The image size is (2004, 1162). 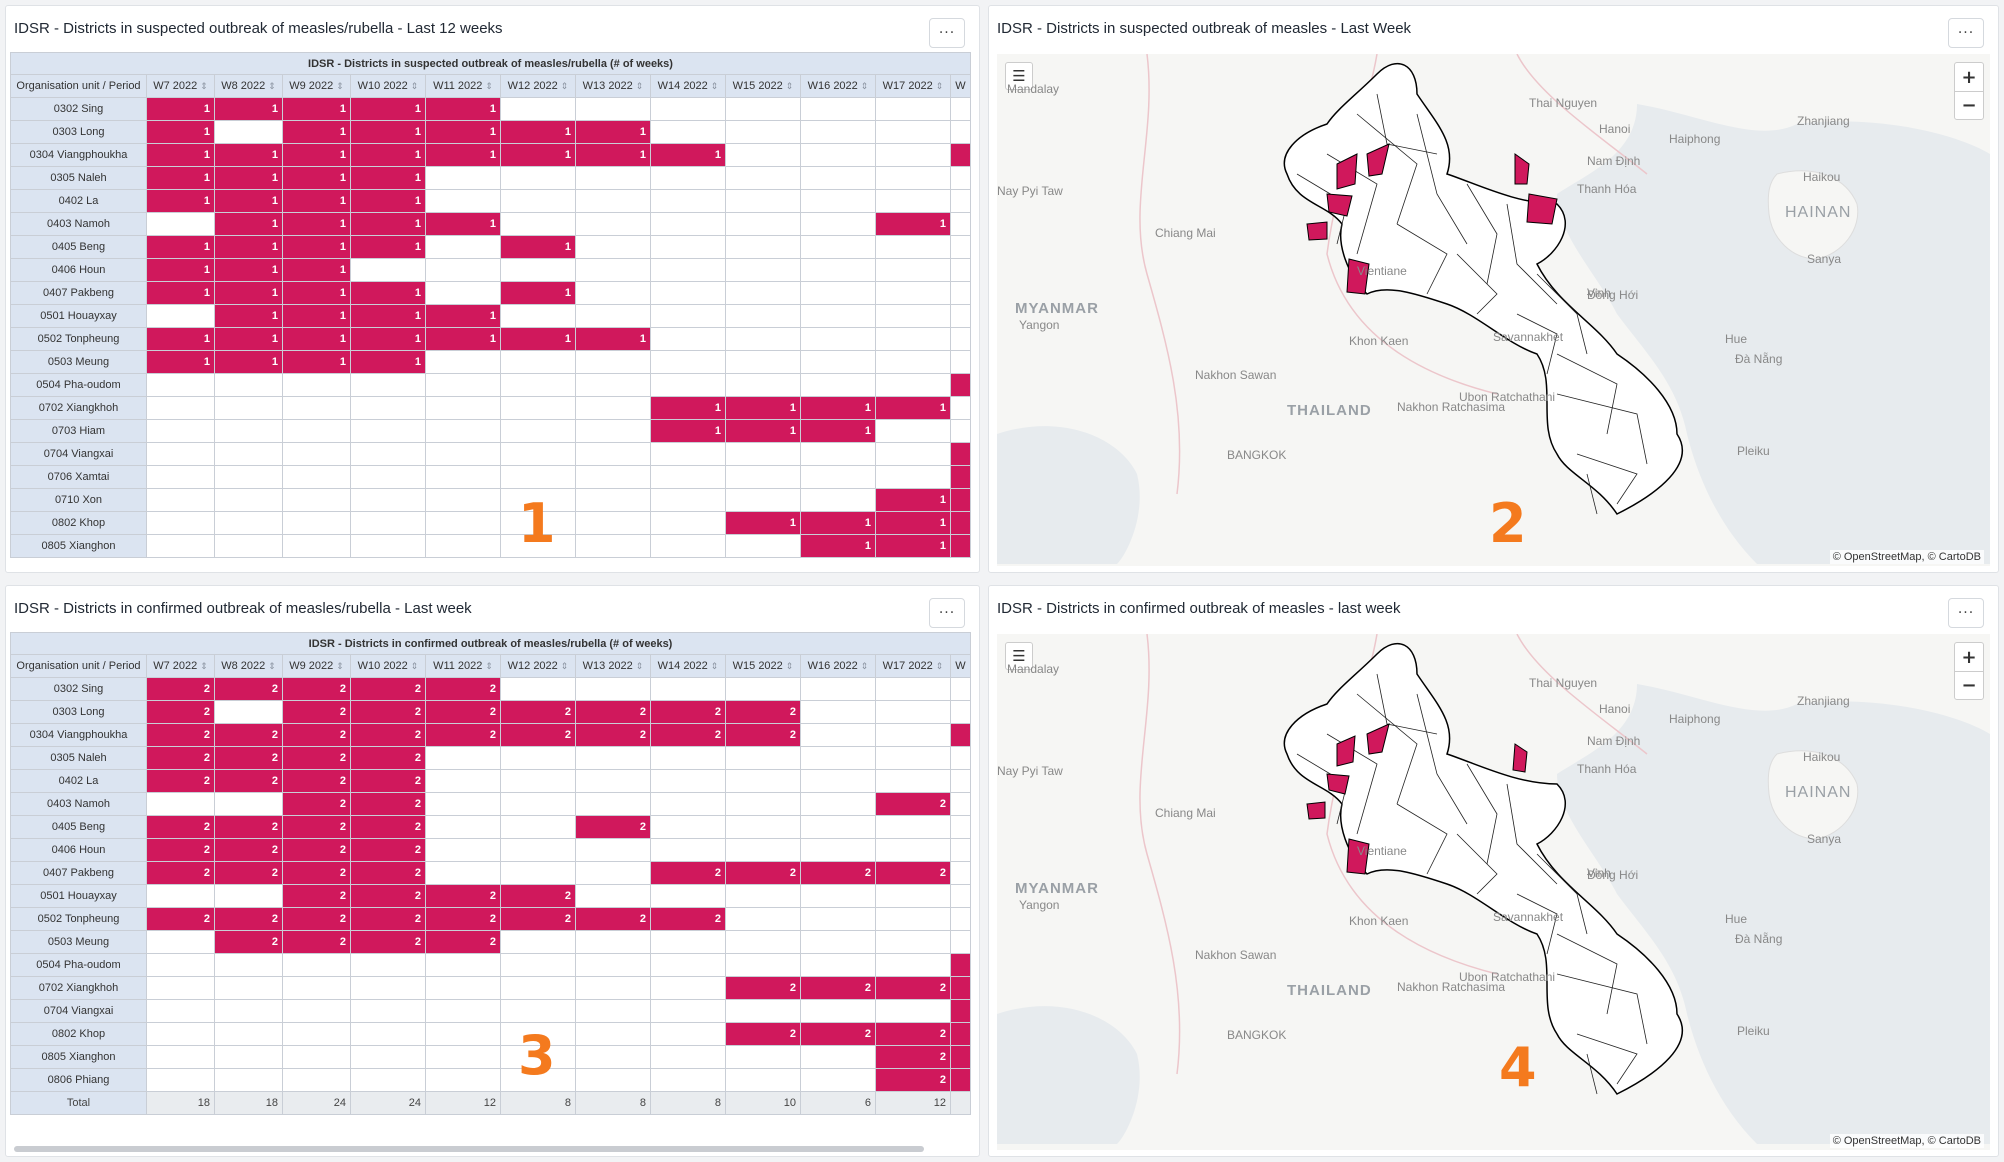 What do you see at coordinates (469, 1149) in the screenshot?
I see `horizontal-scrollbar` at bounding box center [469, 1149].